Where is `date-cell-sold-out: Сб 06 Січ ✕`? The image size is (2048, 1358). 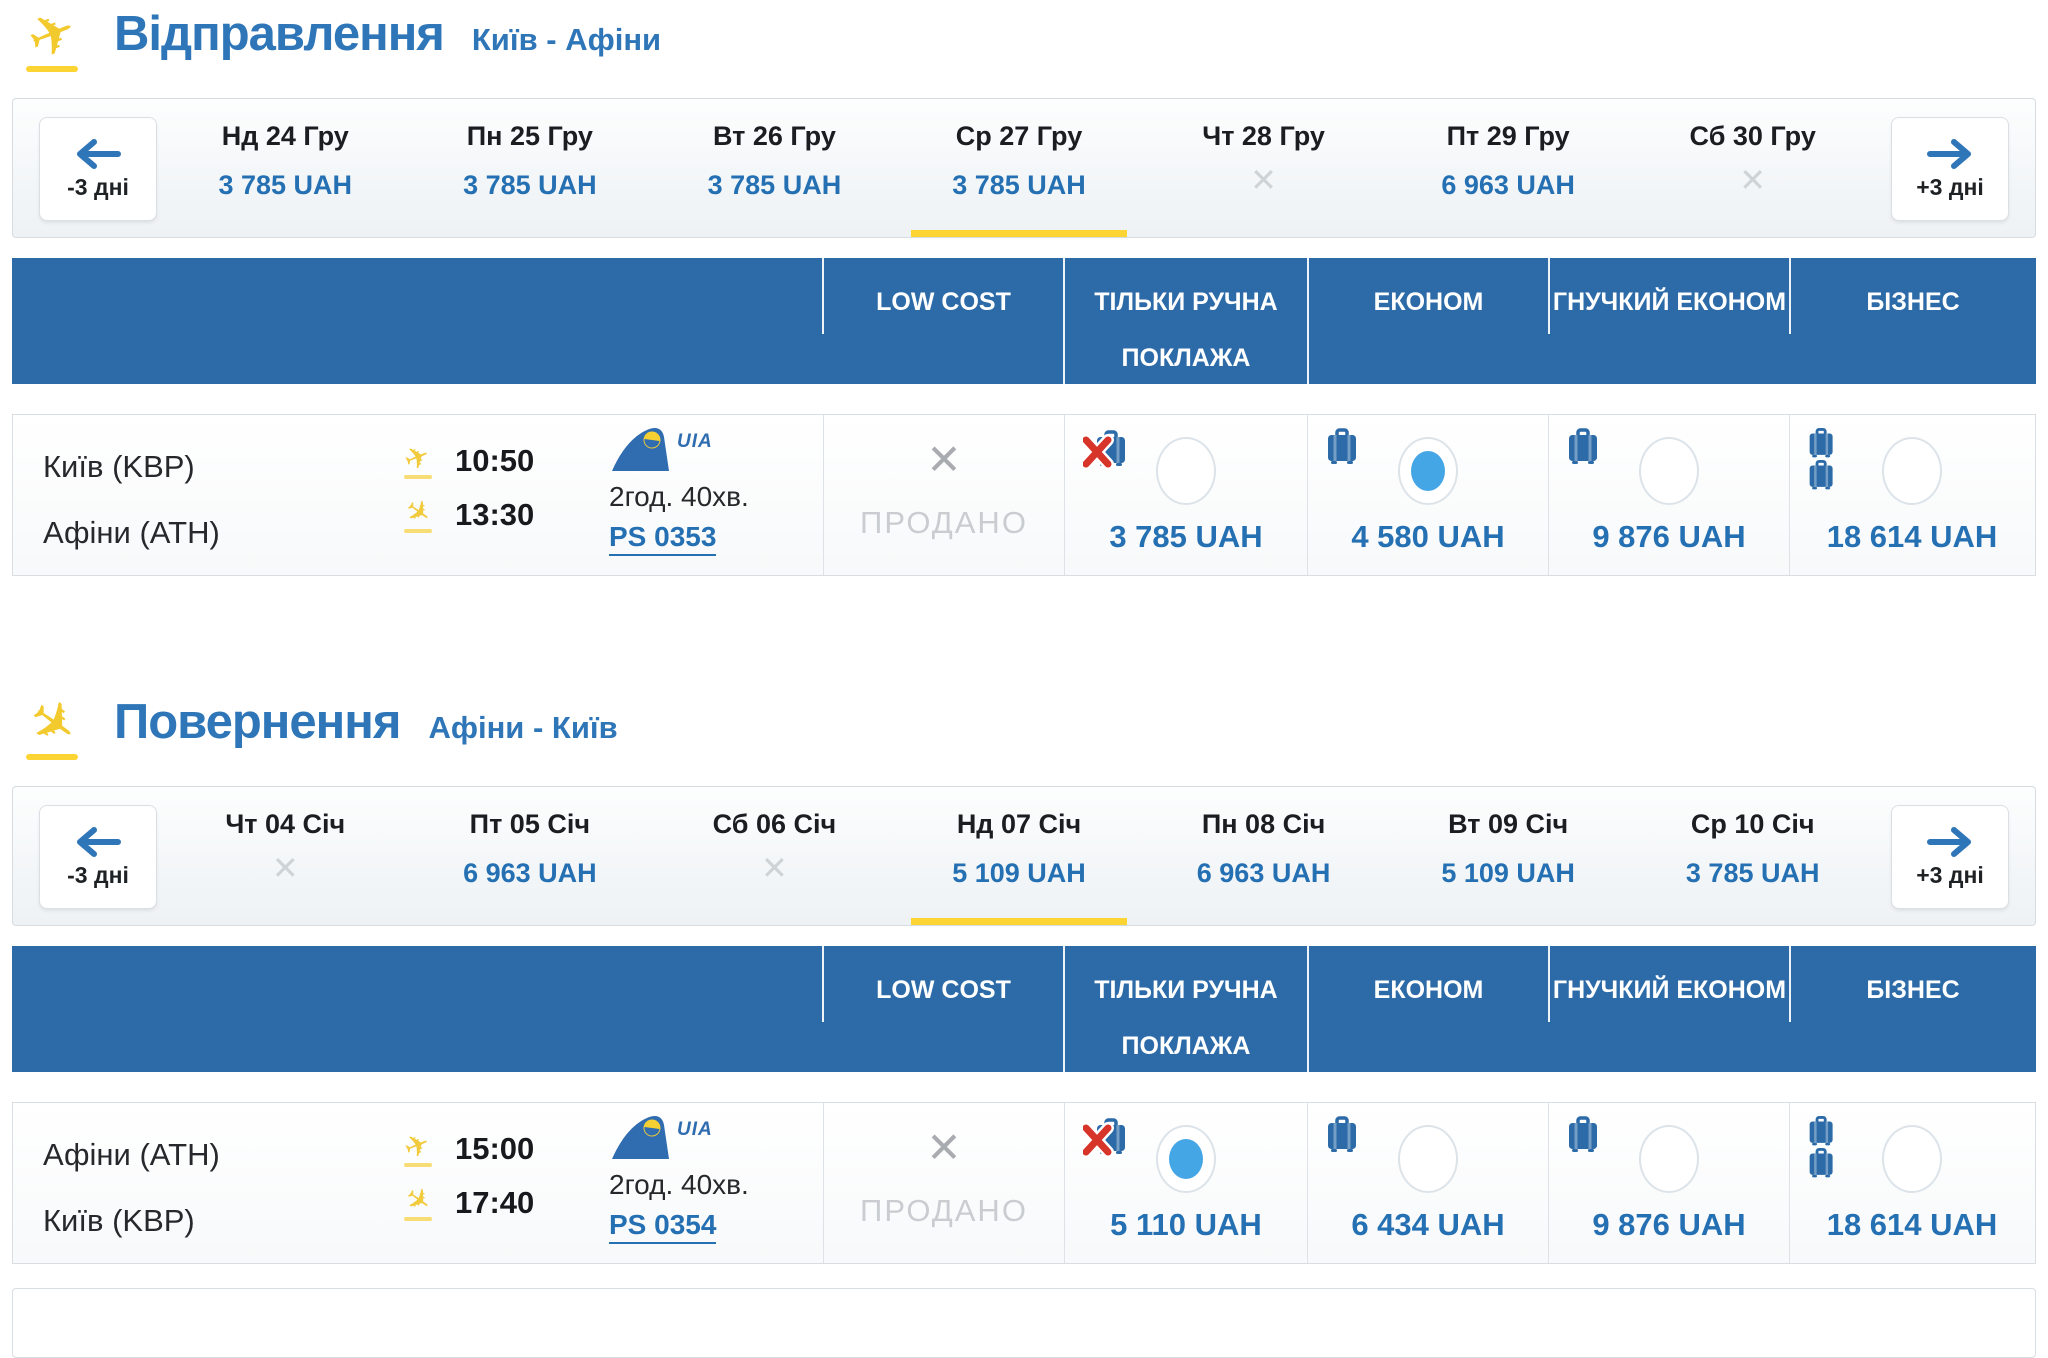
date-cell-sold-out: Сб 06 Січ ✕ is located at coordinates (774, 856).